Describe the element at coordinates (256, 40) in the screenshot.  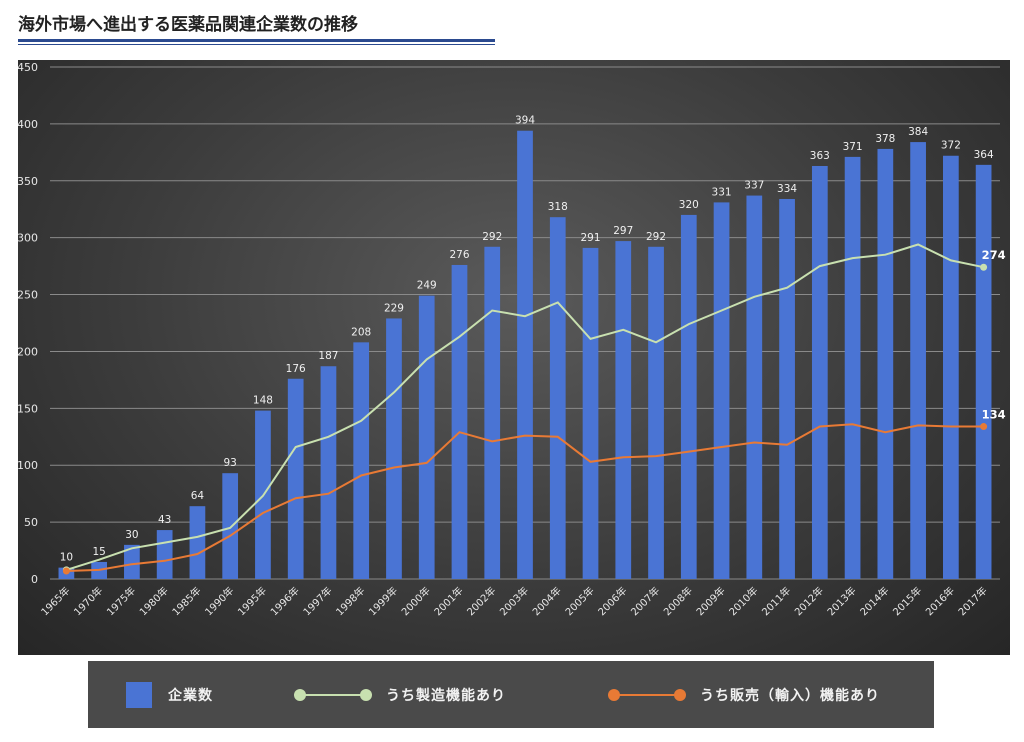
I see `title-underline` at that location.